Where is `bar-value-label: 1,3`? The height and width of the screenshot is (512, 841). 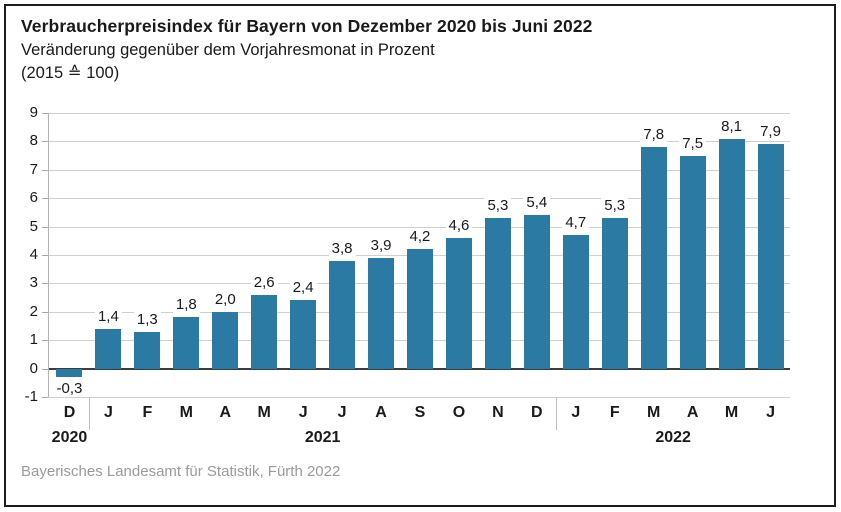 bar-value-label: 1,3 is located at coordinates (147, 319).